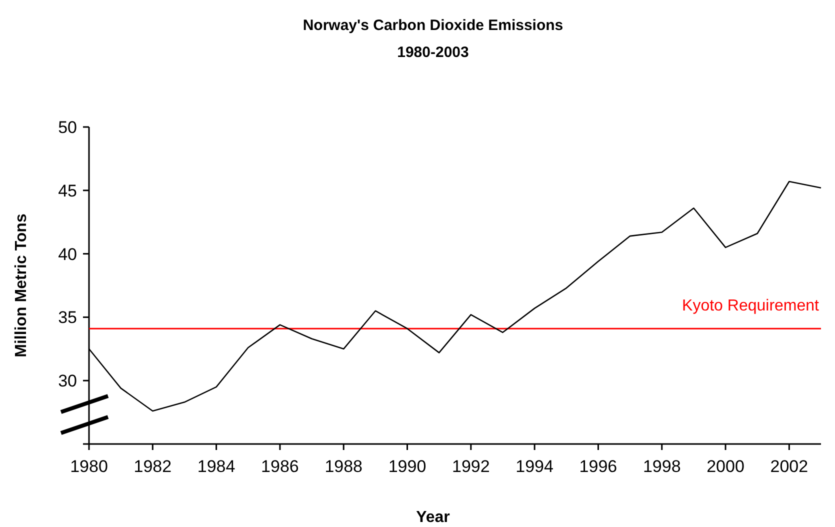  Describe the element at coordinates (433, 517) in the screenshot. I see `x-axis-title: Year` at that location.